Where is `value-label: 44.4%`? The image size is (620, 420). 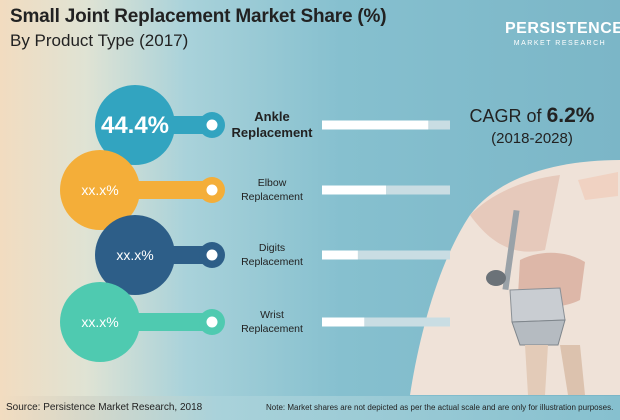 value-label: 44.4% is located at coordinates (135, 125).